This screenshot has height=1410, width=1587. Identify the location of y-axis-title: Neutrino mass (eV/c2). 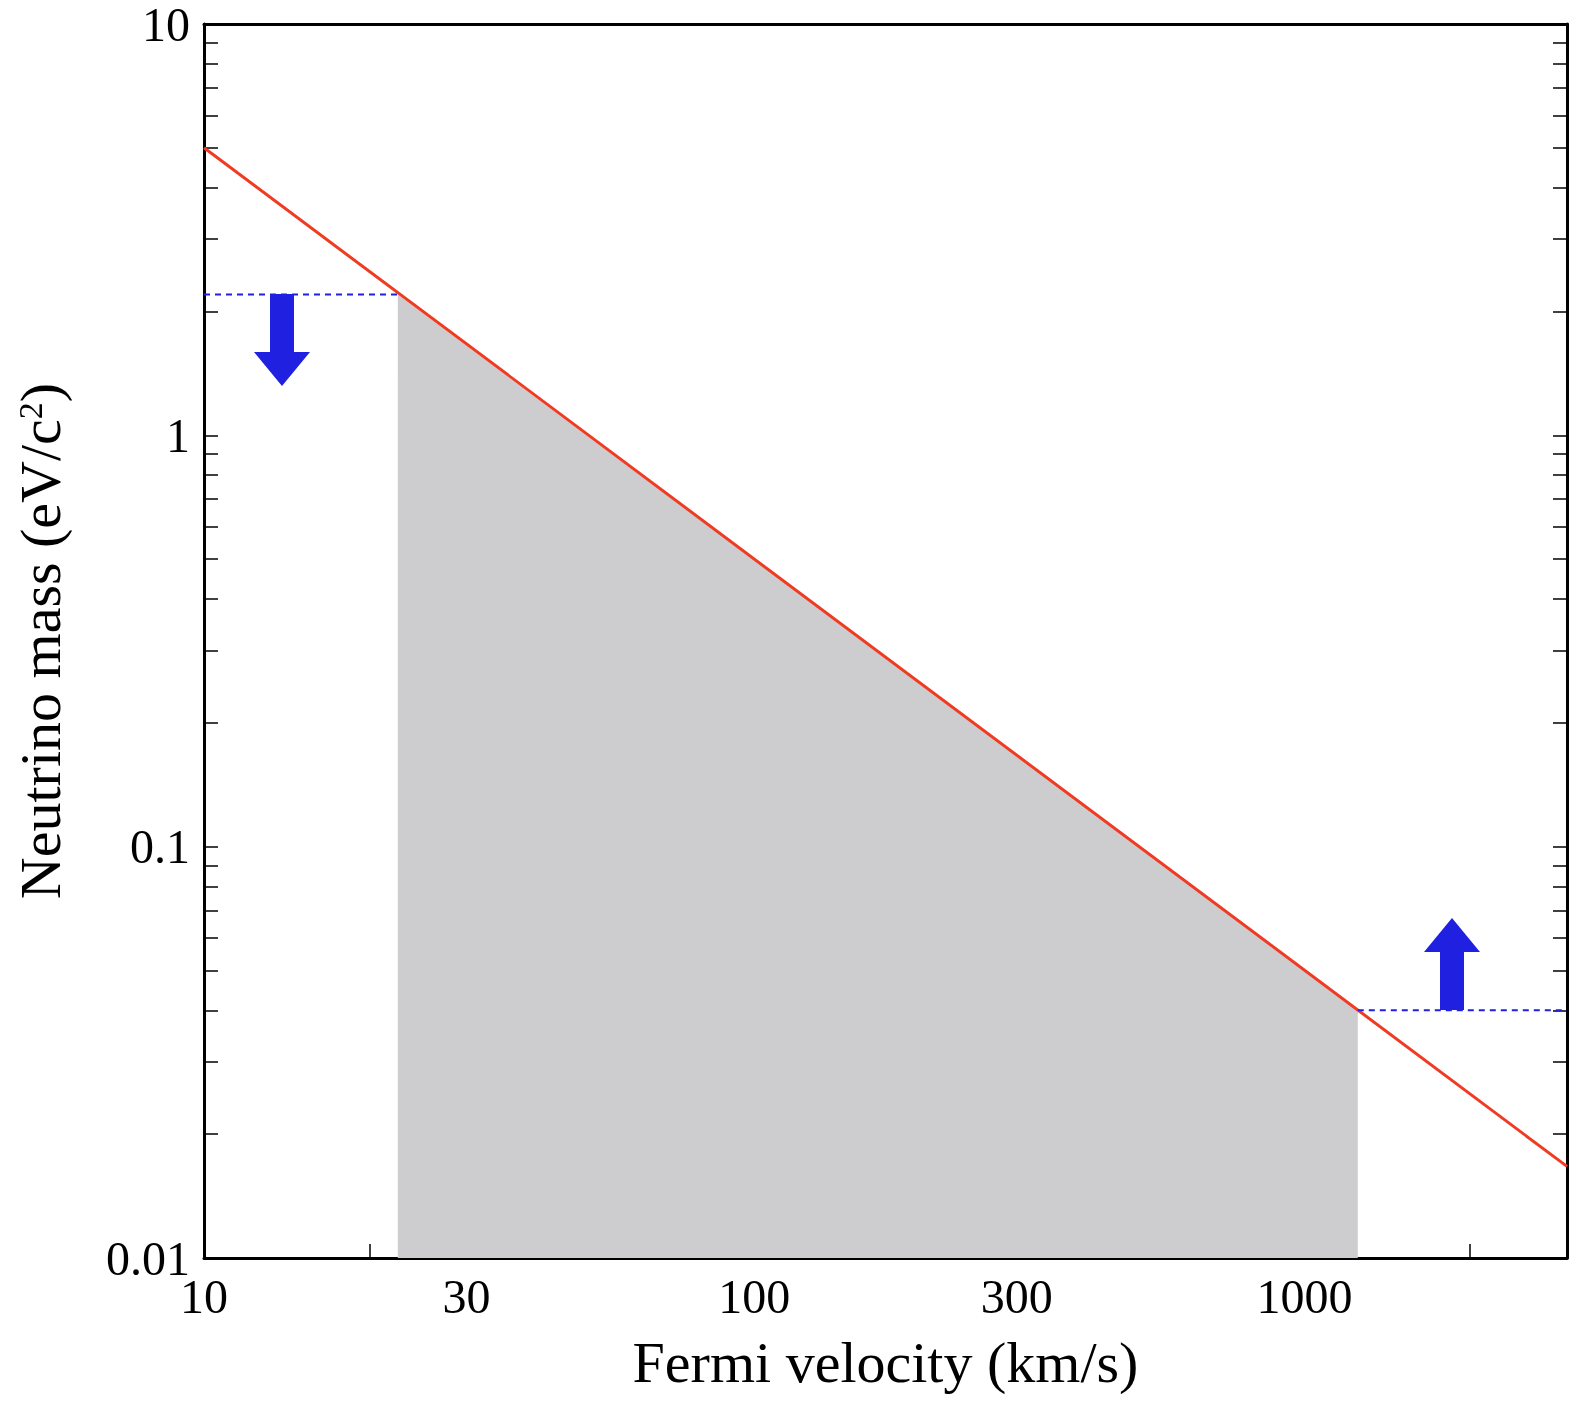
(40, 641).